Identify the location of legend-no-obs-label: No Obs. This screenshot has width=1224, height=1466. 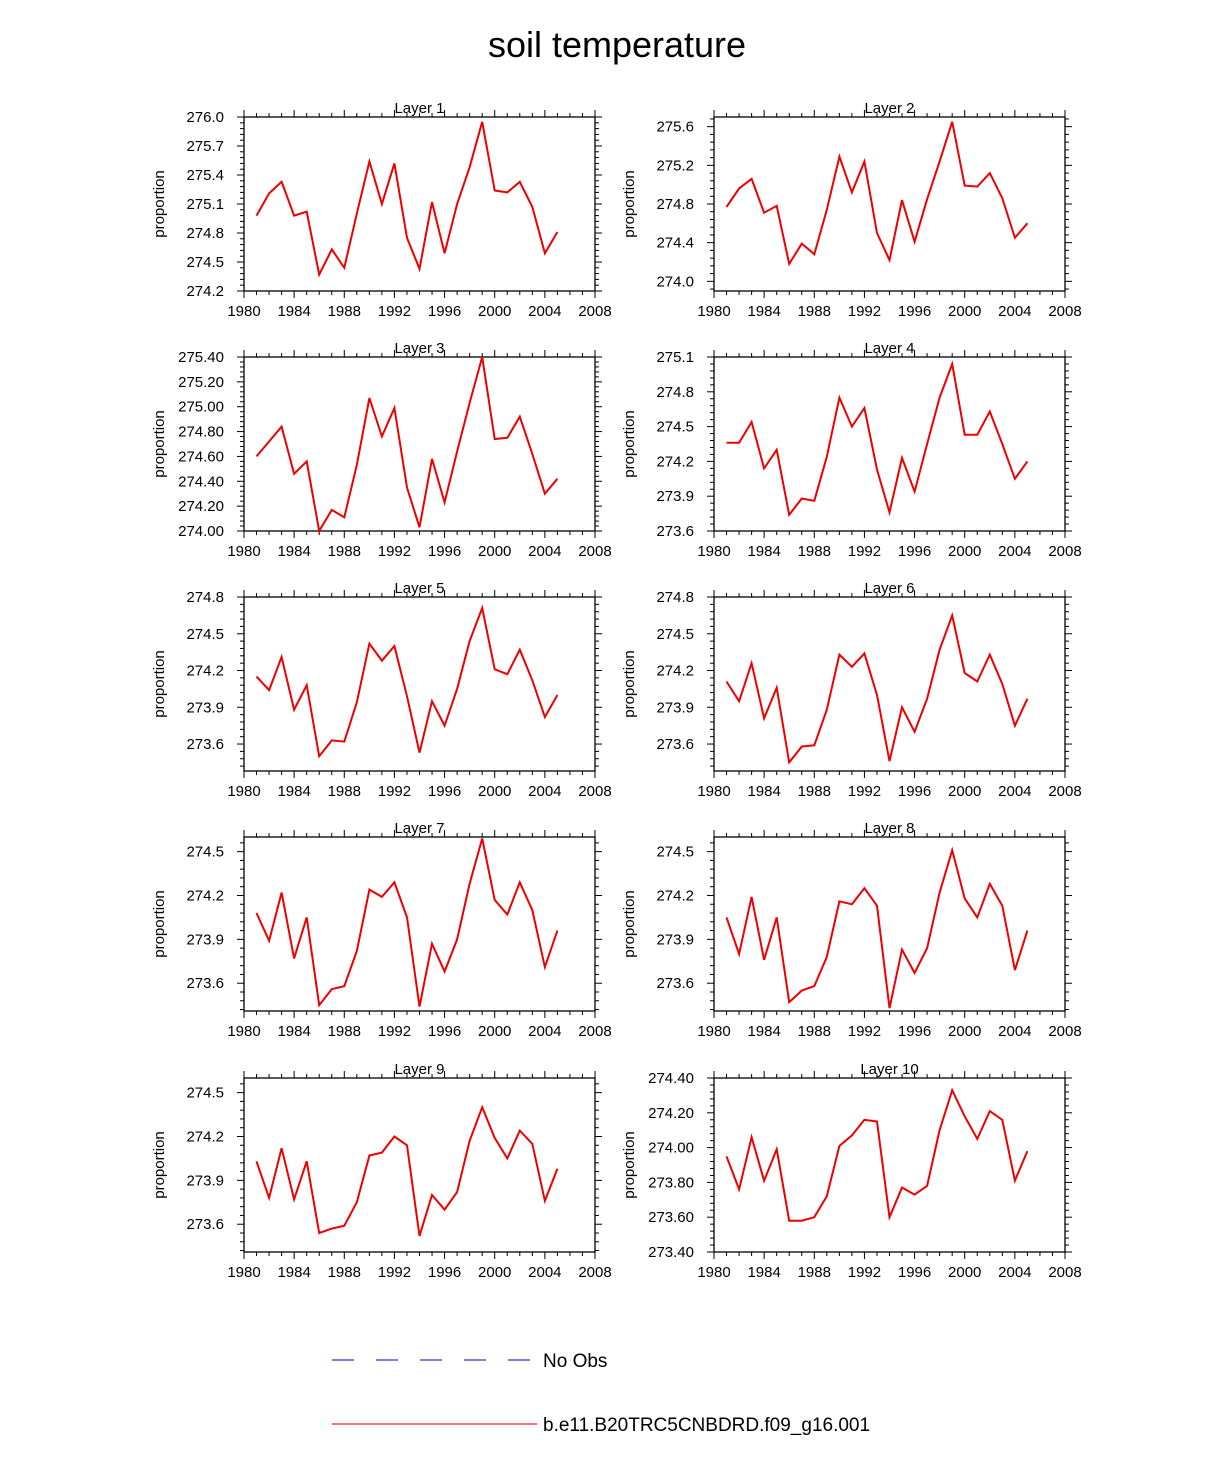
(575, 1361).